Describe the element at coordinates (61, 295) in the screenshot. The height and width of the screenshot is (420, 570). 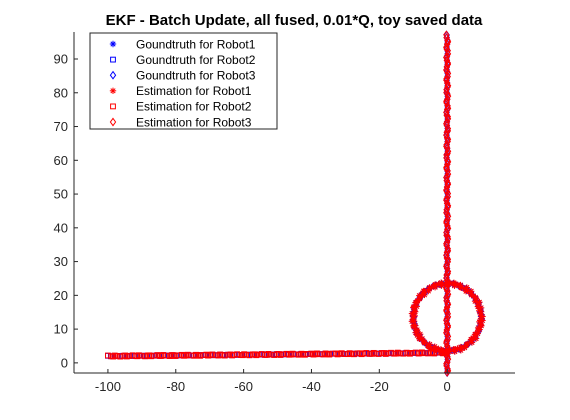
I see `y-tick-label: 20` at that location.